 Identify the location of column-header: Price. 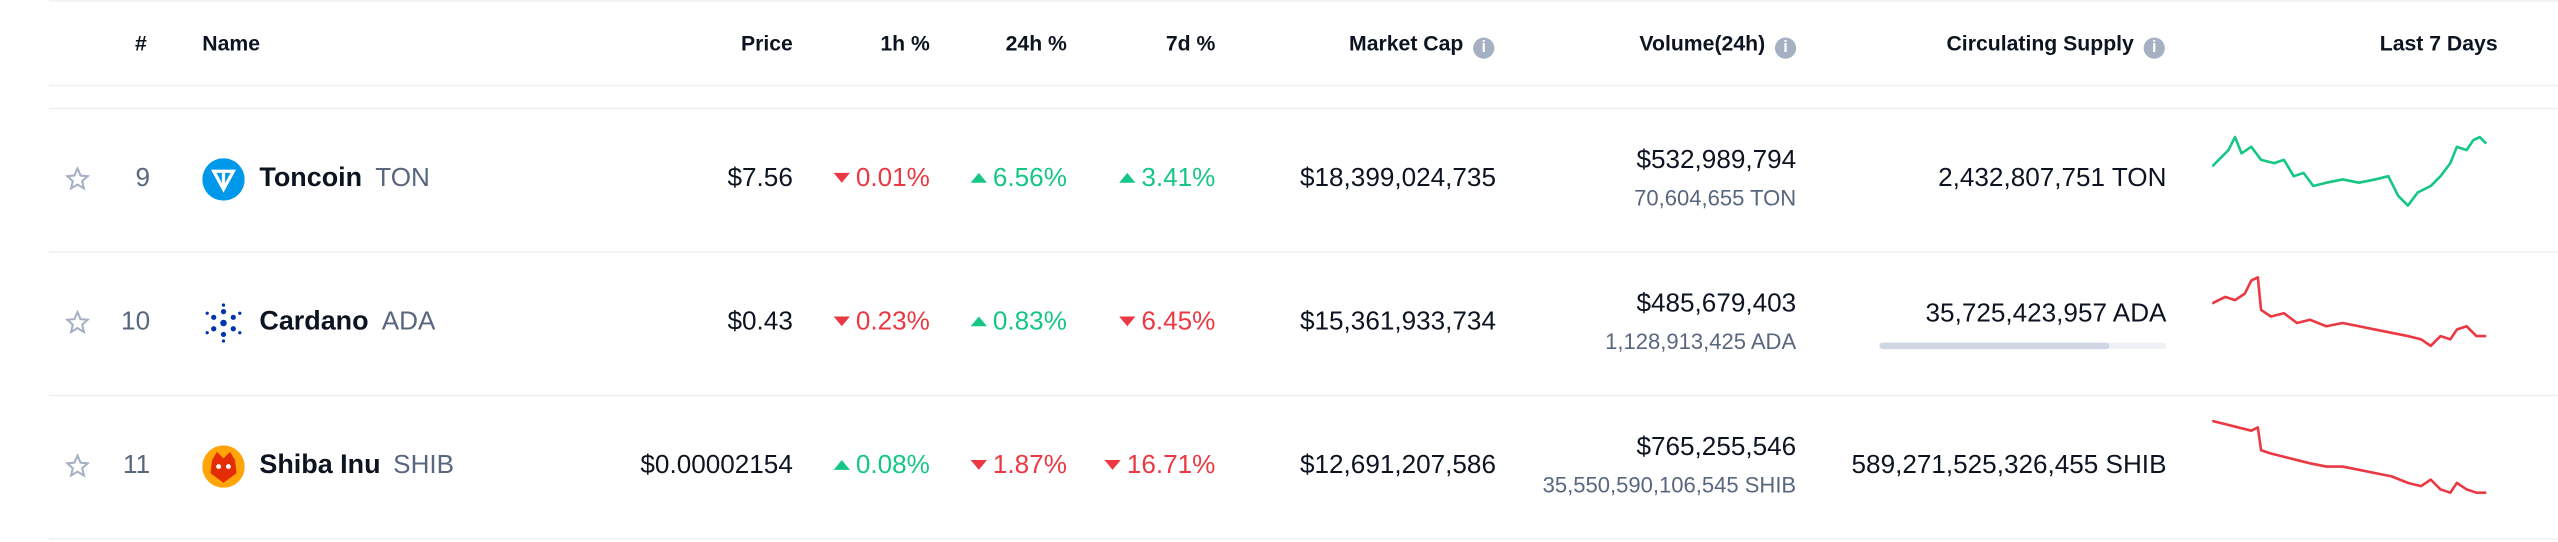
(766, 43).